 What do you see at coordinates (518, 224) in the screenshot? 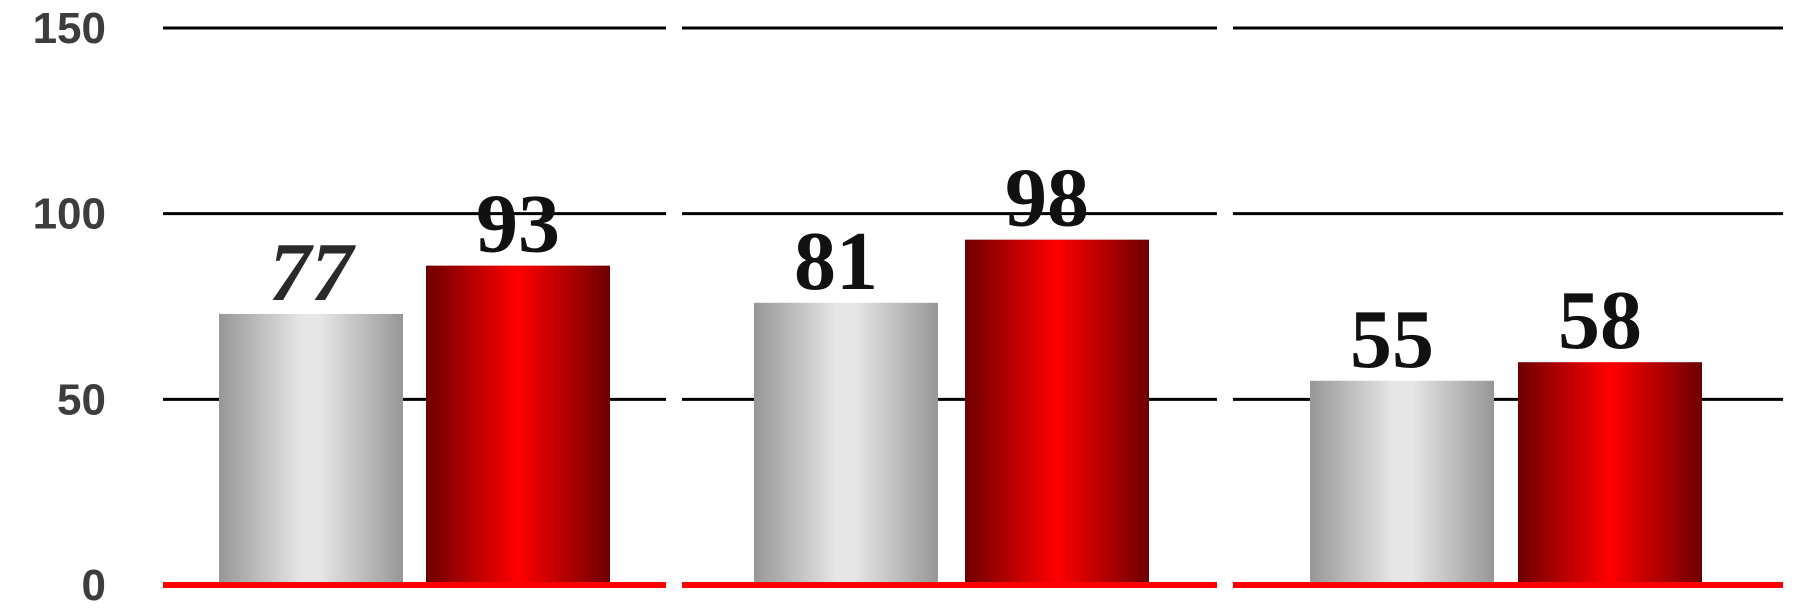
I see `value-label-series-2-category-1: 93` at bounding box center [518, 224].